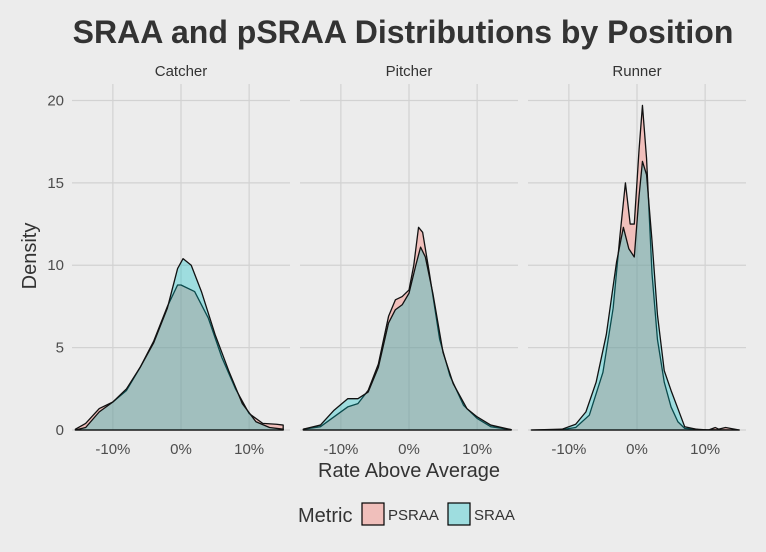  What do you see at coordinates (55, 100) in the screenshot?
I see `y-tick-label: 20` at bounding box center [55, 100].